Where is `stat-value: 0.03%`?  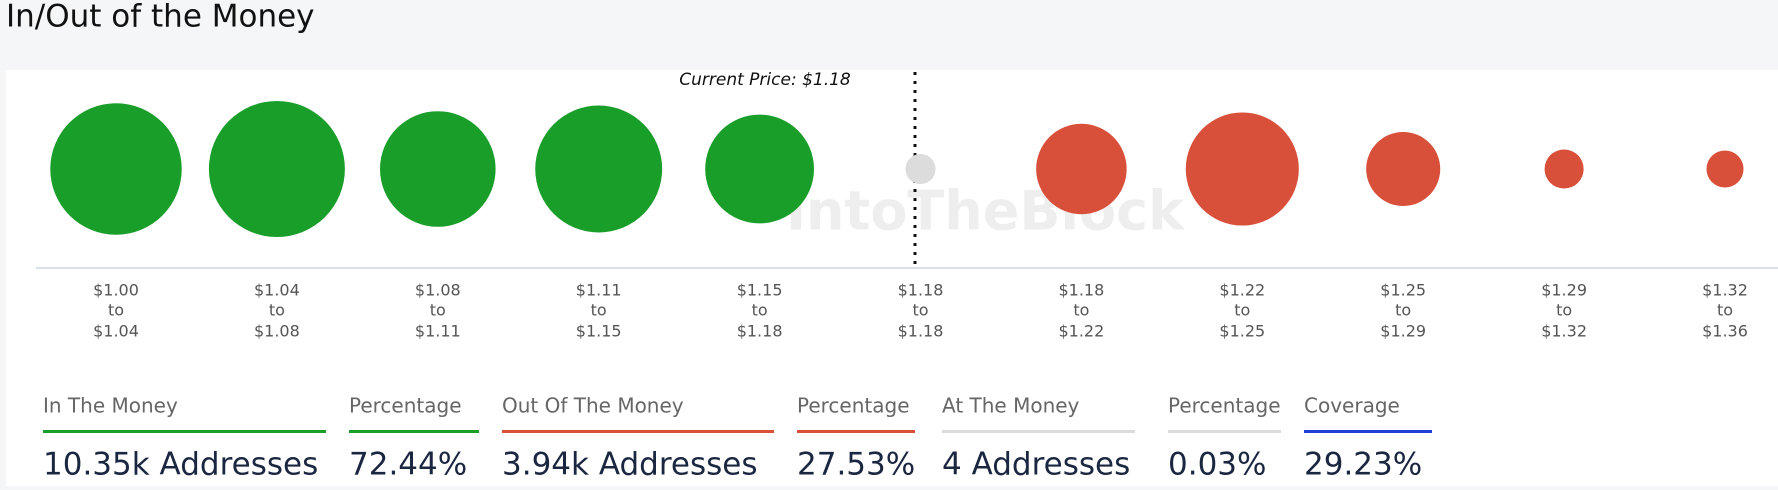 stat-value: 0.03% is located at coordinates (1217, 465).